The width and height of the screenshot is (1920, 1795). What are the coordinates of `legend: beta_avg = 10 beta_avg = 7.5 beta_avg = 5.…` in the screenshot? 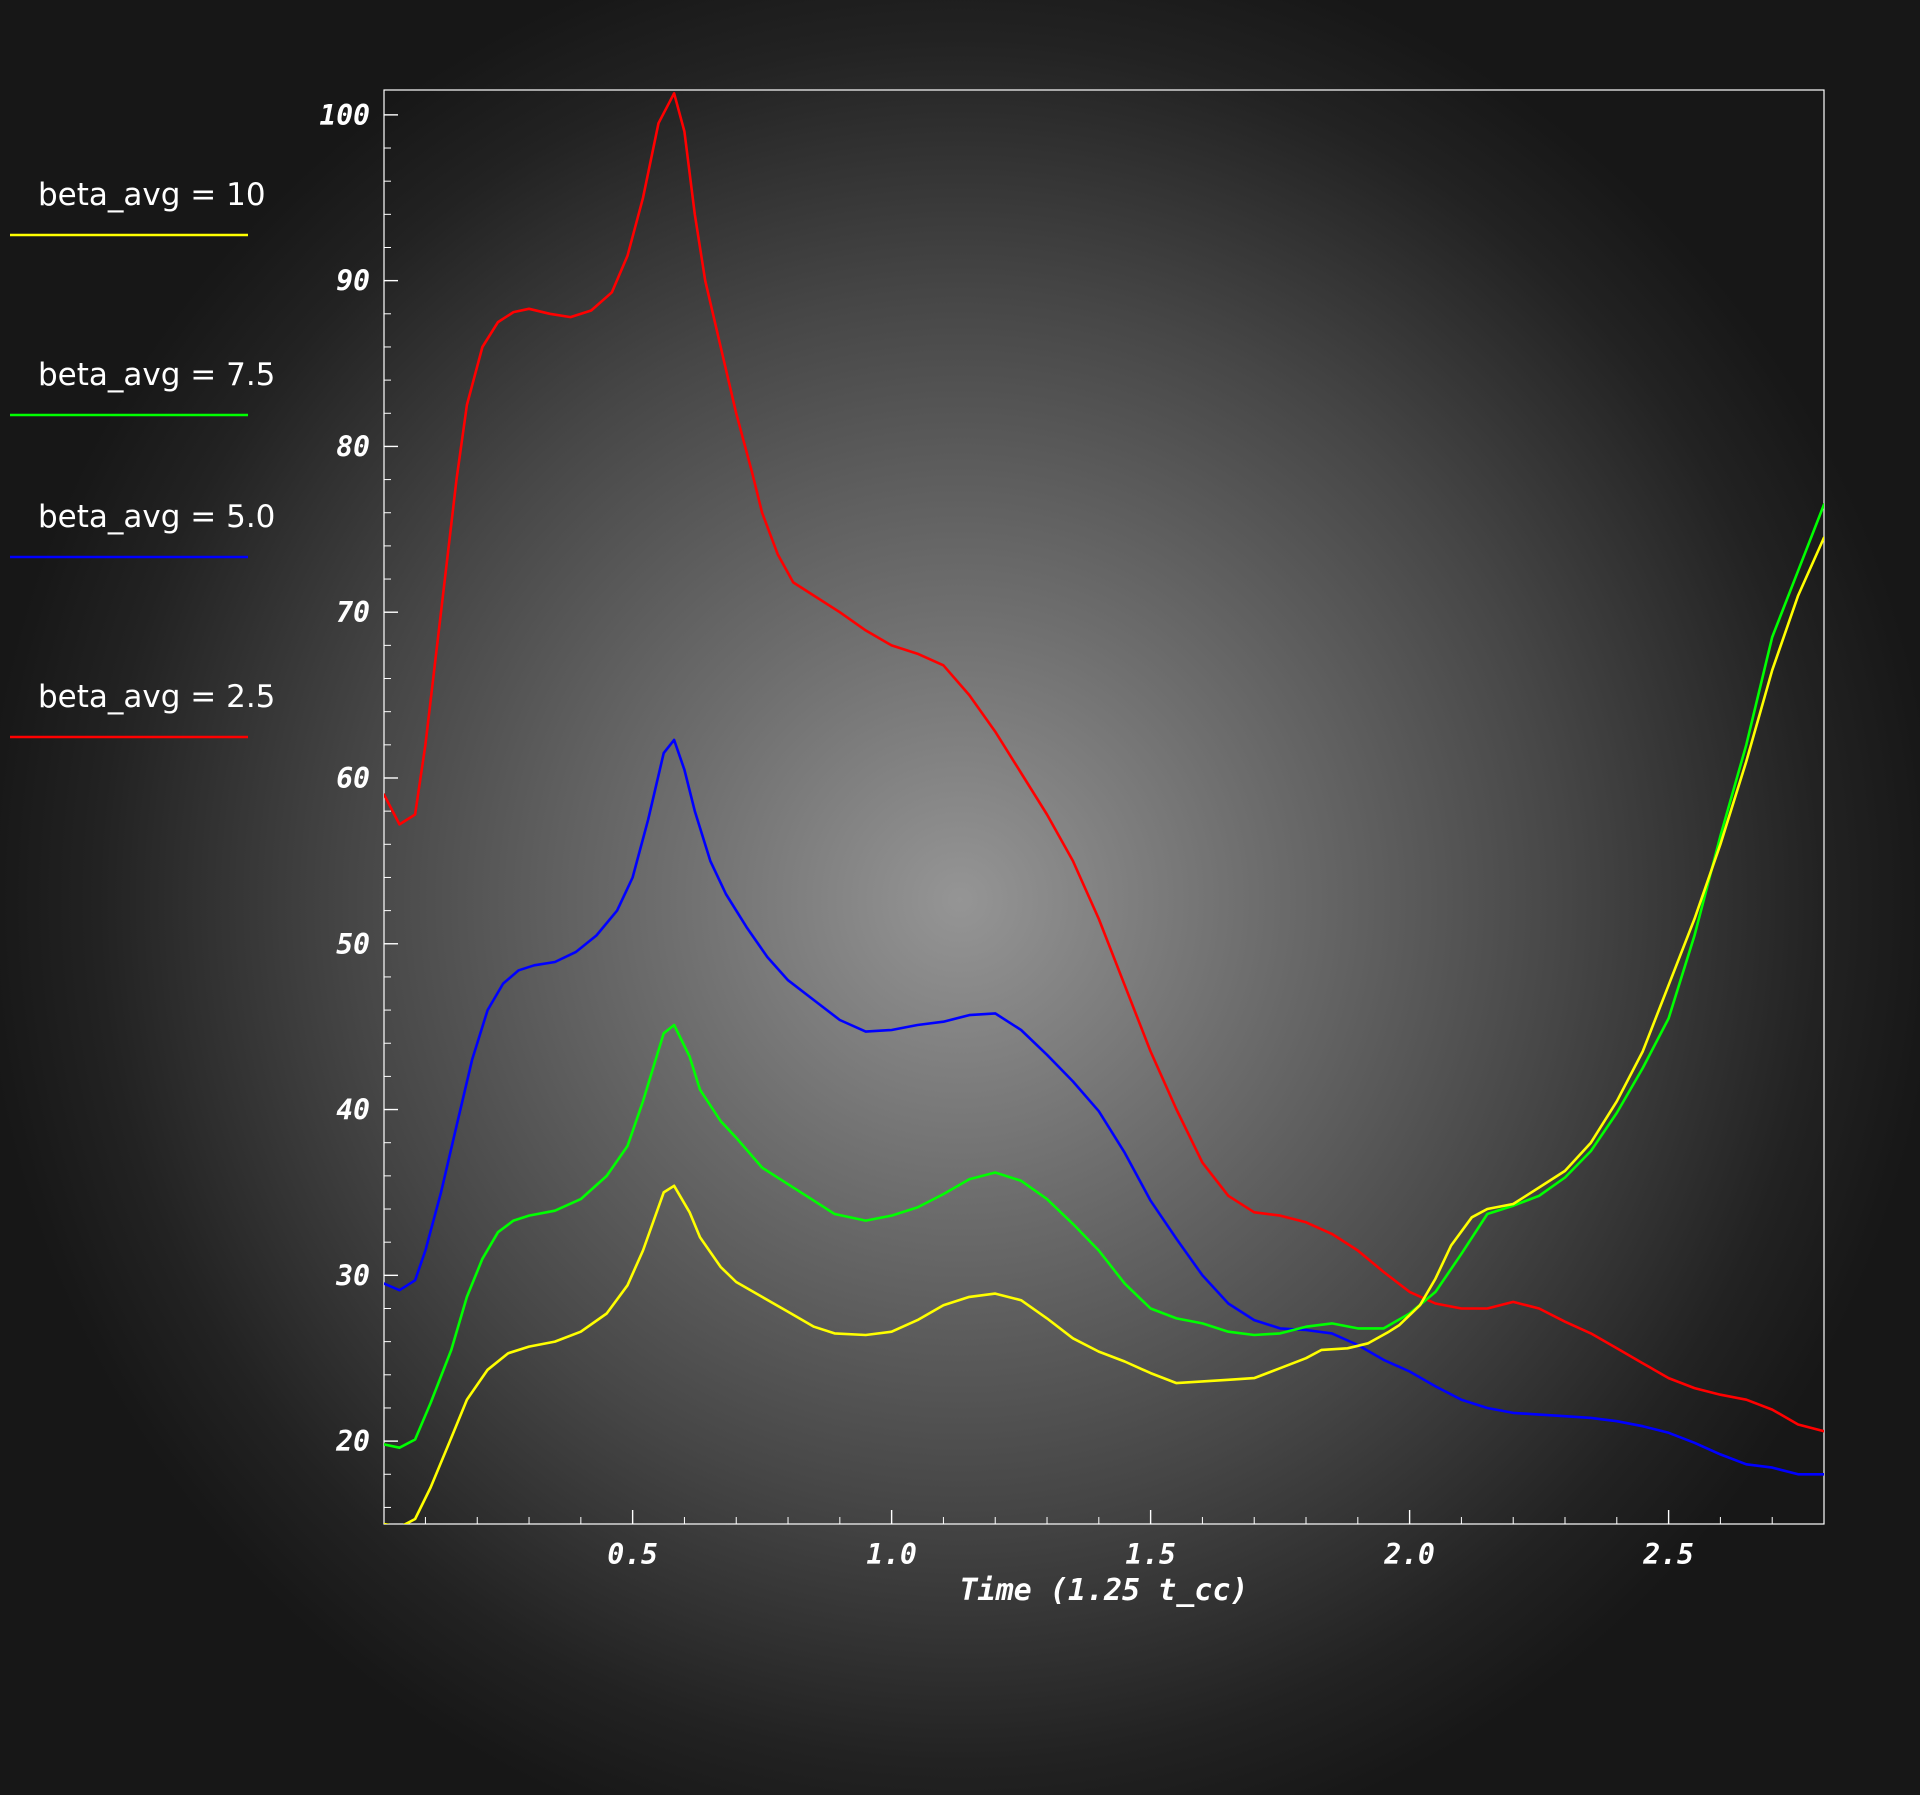 It's located at (142, 458).